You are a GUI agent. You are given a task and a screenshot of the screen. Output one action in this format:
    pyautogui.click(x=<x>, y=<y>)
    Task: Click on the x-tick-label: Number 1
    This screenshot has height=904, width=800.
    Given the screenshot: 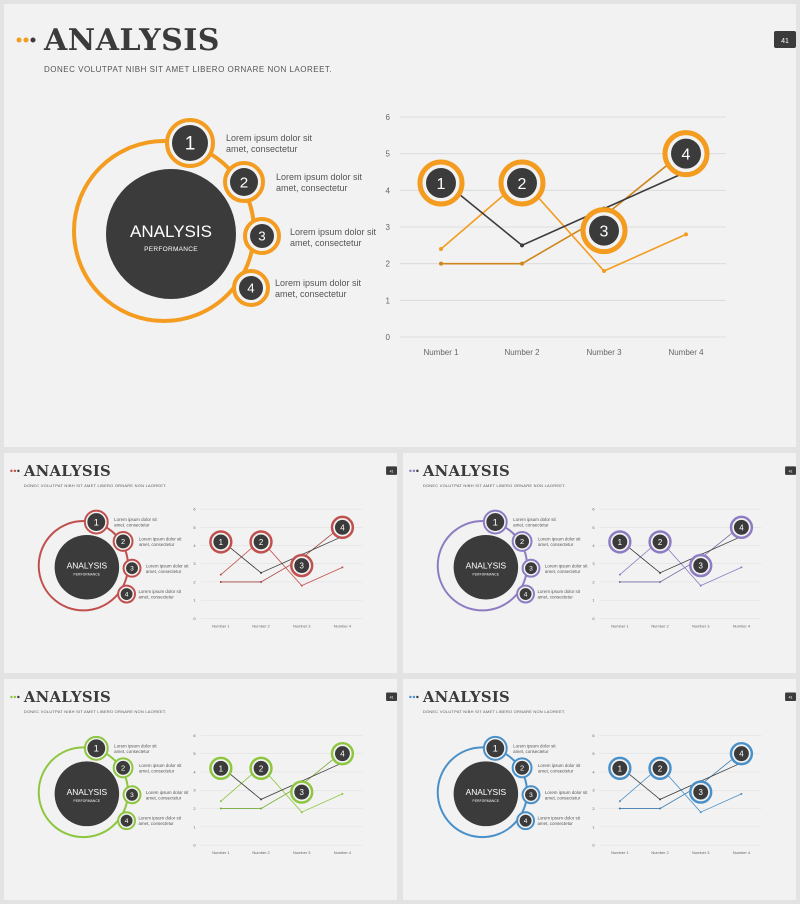 What is the action you would take?
    pyautogui.click(x=620, y=852)
    